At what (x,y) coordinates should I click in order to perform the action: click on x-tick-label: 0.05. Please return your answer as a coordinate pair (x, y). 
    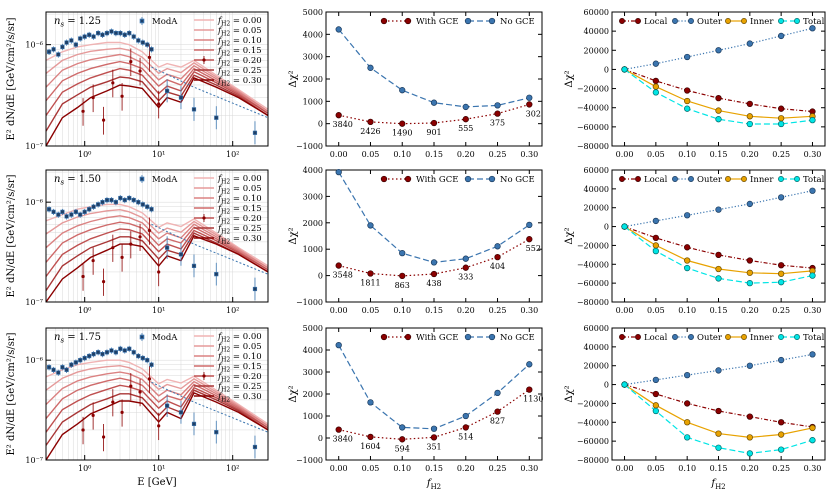
    Looking at the image, I should click on (371, 468).